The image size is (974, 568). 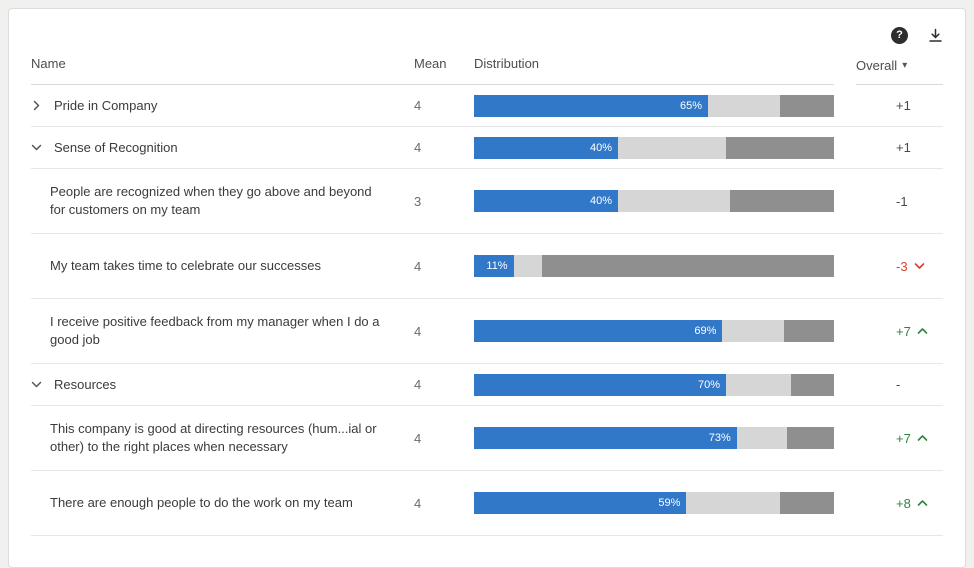 What do you see at coordinates (430, 63) in the screenshot?
I see `column-header-mean: Mean` at bounding box center [430, 63].